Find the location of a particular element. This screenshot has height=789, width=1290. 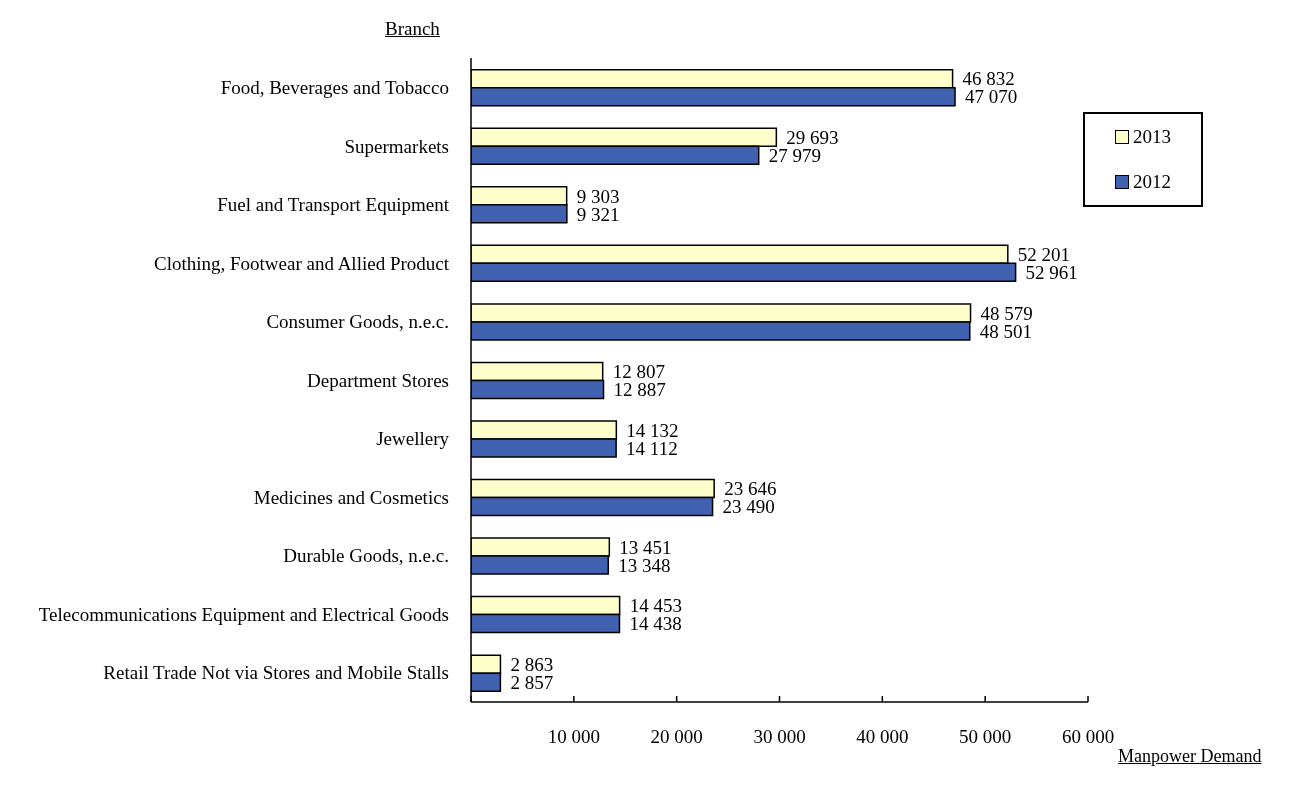

y-tick-label: Food, Beverages and Tobacco is located at coordinates (334, 88).